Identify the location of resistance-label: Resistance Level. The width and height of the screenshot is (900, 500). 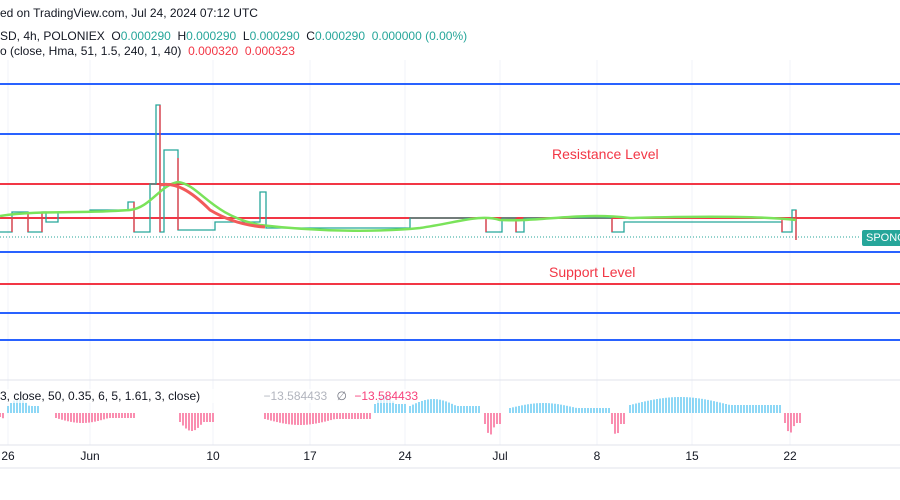
(605, 154).